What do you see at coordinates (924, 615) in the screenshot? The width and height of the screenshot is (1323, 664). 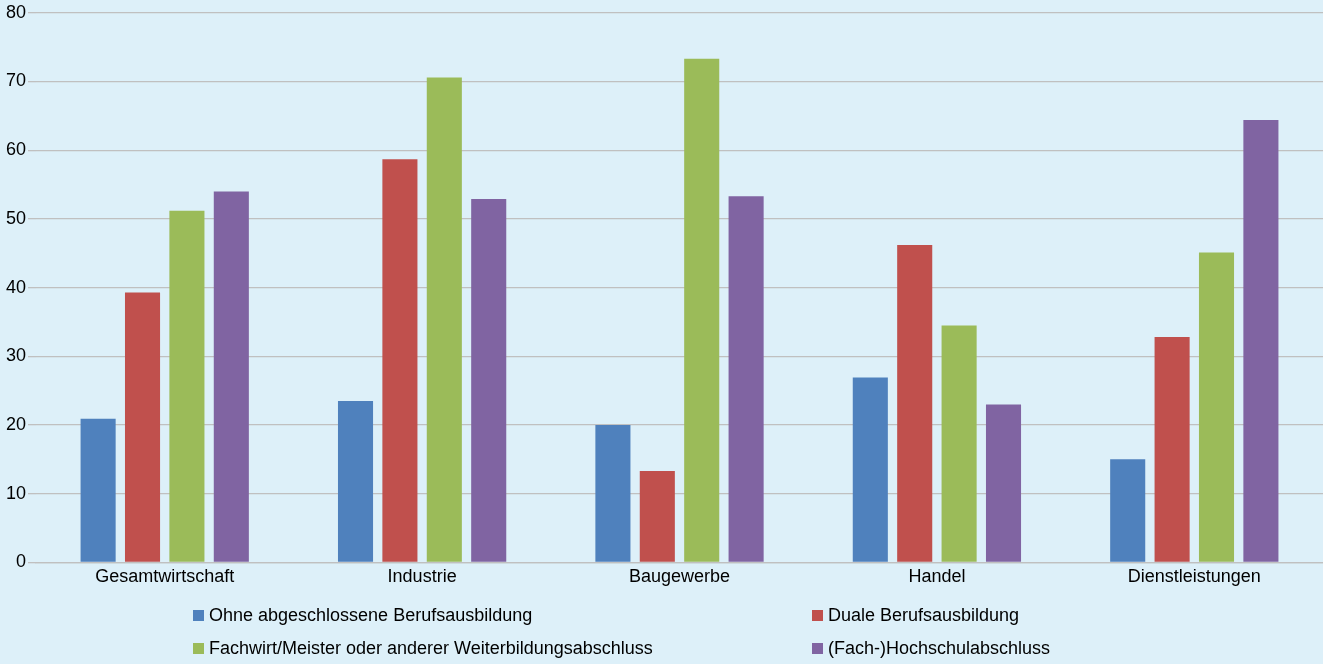 I see `legend-label: Duale Berufsausbildung` at bounding box center [924, 615].